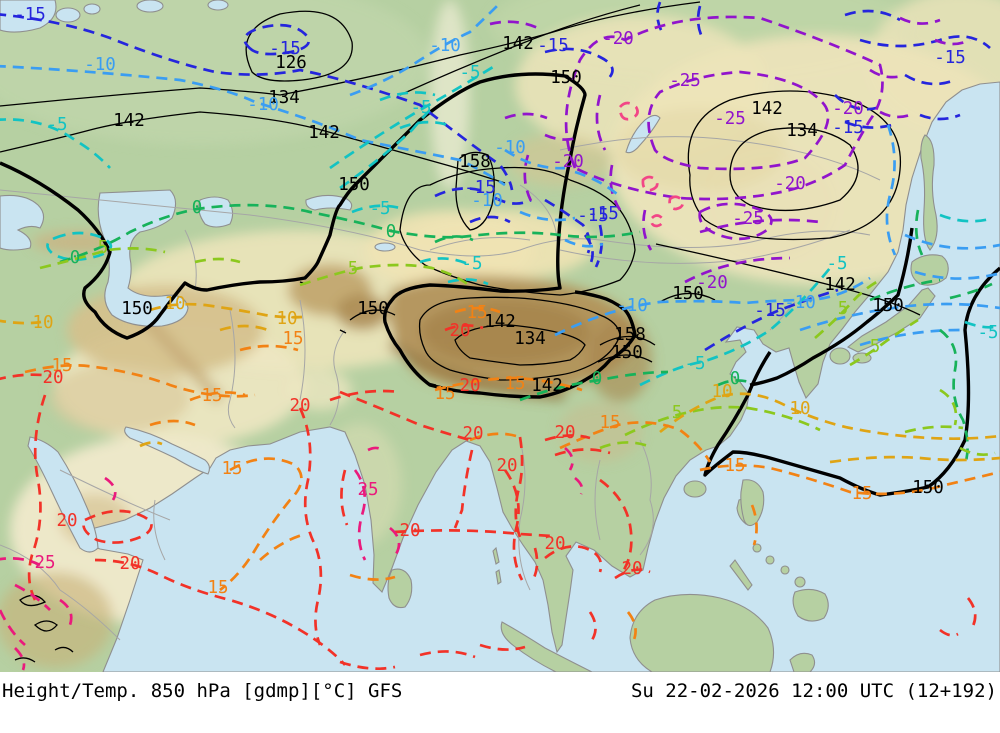 This screenshot has width=1000, height=733. Describe the element at coordinates (752, 503) in the screenshot. I see `luzon` at that location.